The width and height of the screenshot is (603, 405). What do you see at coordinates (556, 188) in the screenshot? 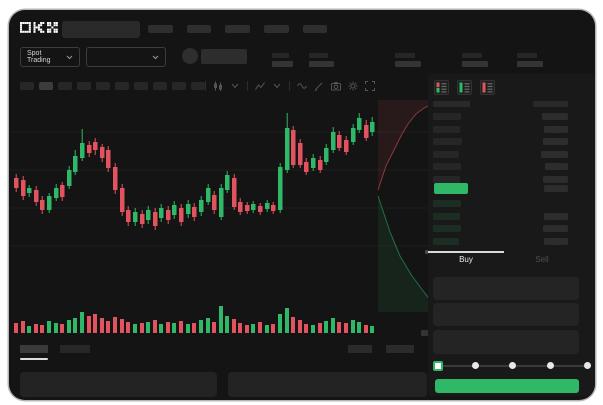
I see `last-price-amount-skeleton` at bounding box center [556, 188].